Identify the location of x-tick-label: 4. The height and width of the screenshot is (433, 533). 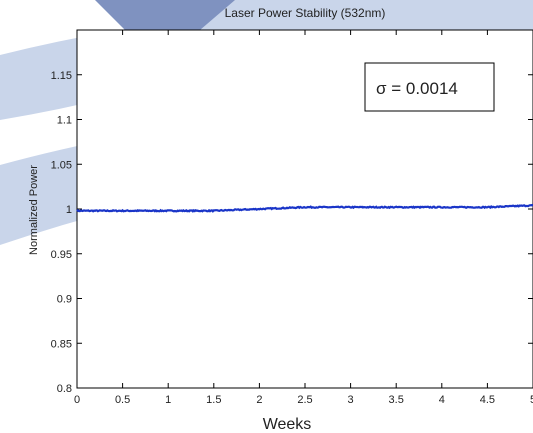
(442, 400).